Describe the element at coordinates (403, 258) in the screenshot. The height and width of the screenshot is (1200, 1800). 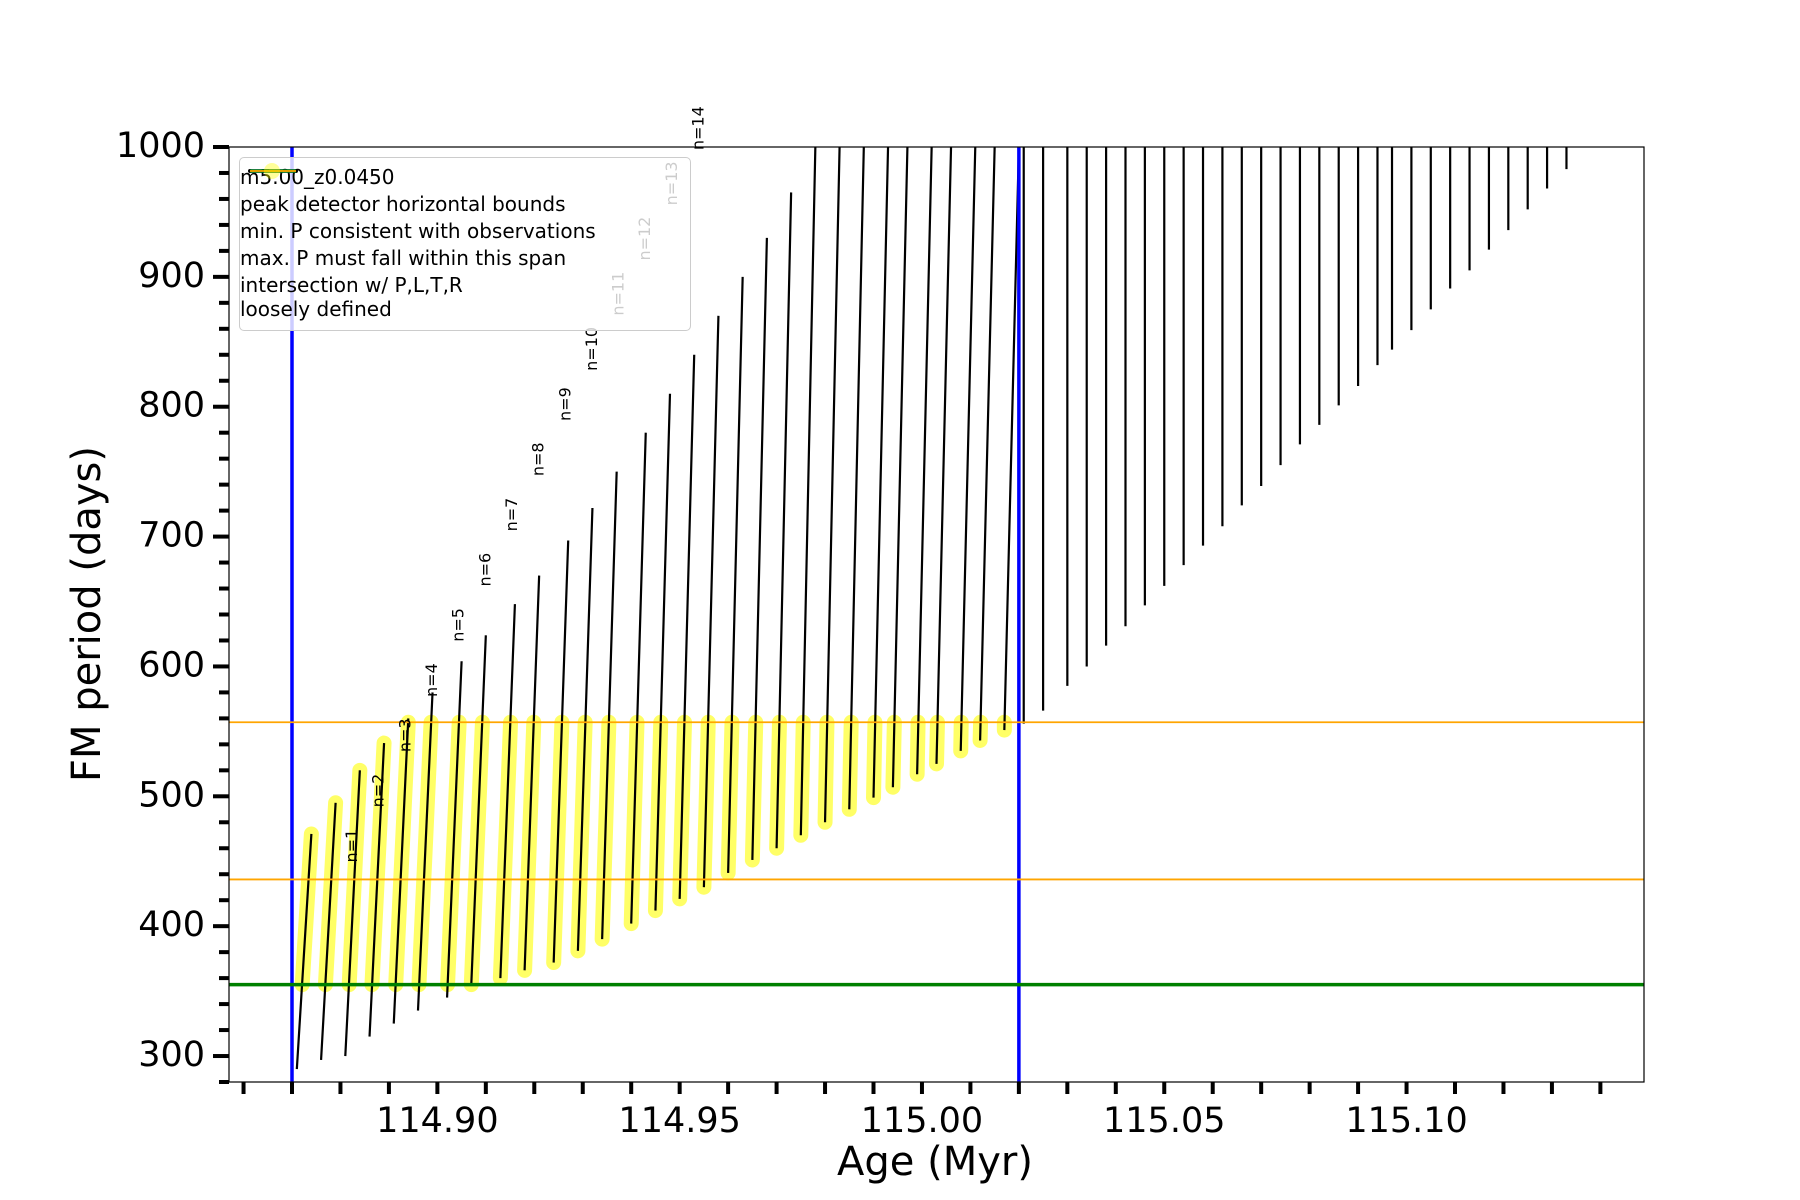
I see `legend-label: max. P must fall within this span` at that location.